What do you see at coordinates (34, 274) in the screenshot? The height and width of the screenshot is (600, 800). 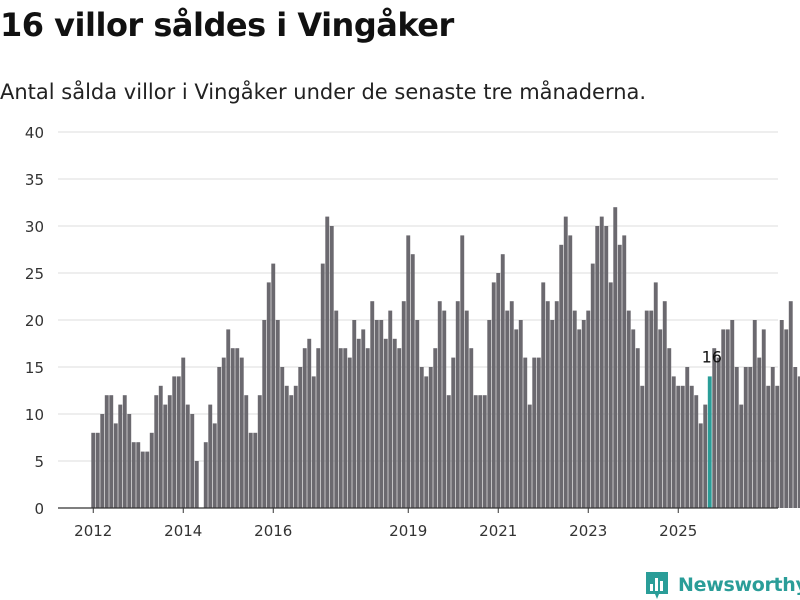 I see `y-tick-label: 25` at bounding box center [34, 274].